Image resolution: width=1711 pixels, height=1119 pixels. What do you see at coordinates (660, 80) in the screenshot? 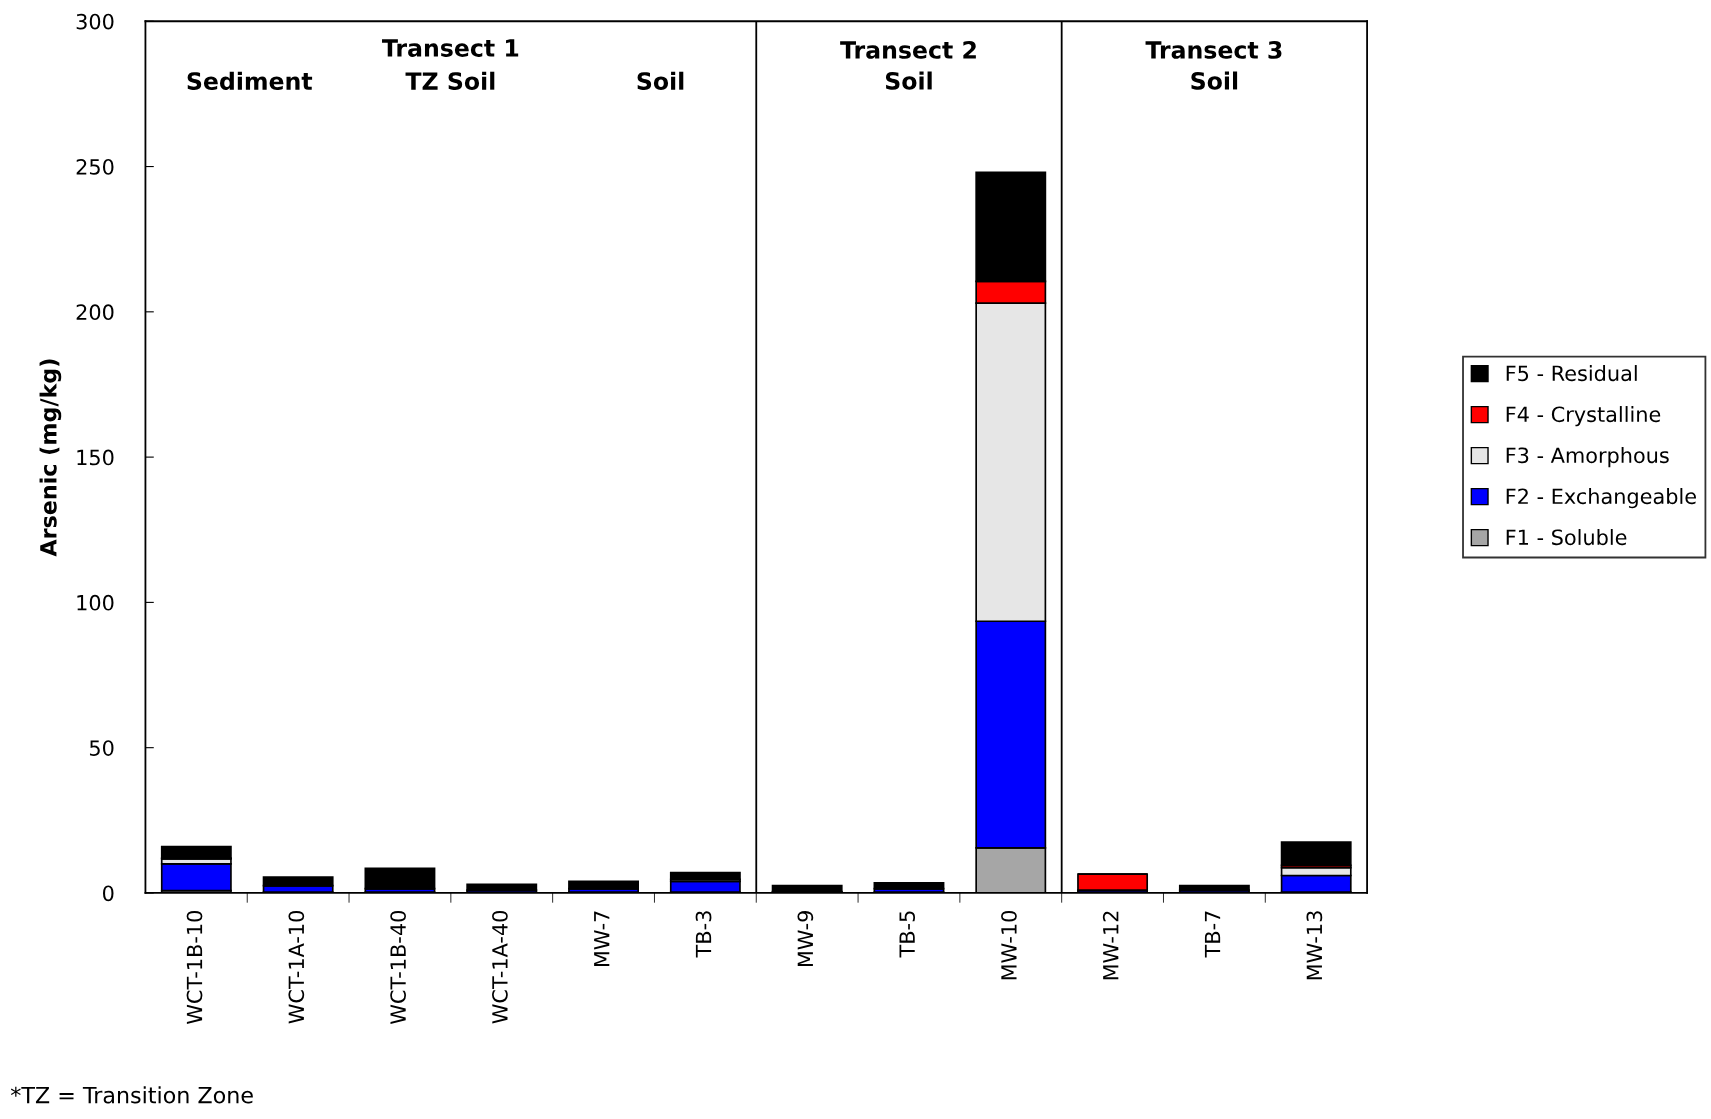
I see `annotation: Soil` at bounding box center [660, 80].